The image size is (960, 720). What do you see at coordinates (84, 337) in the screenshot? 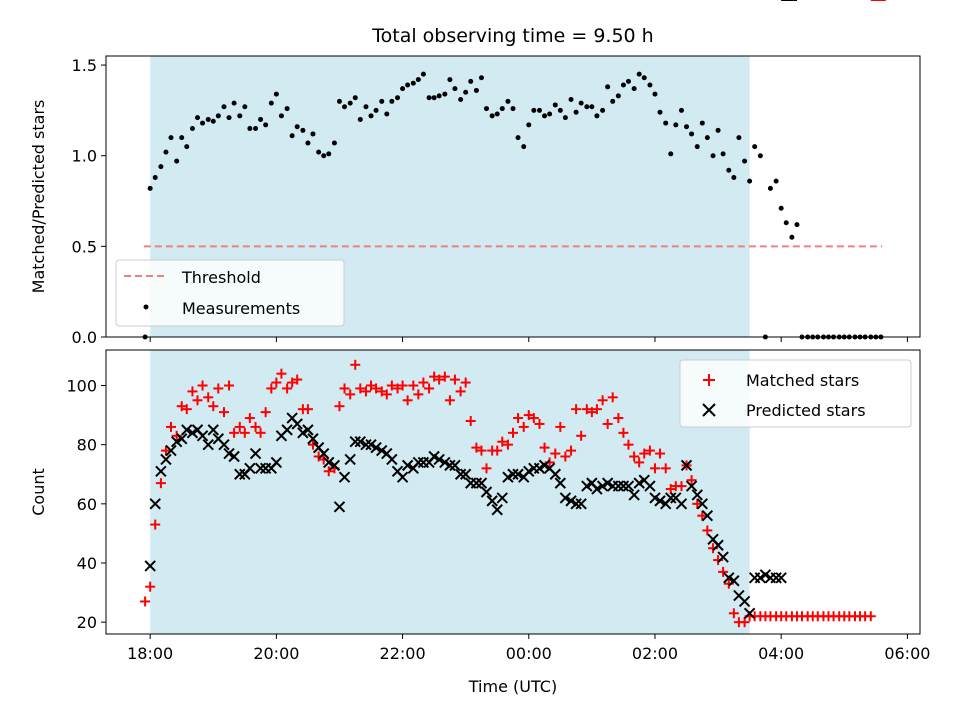
I see `y-tick-label: 0.0` at bounding box center [84, 337].